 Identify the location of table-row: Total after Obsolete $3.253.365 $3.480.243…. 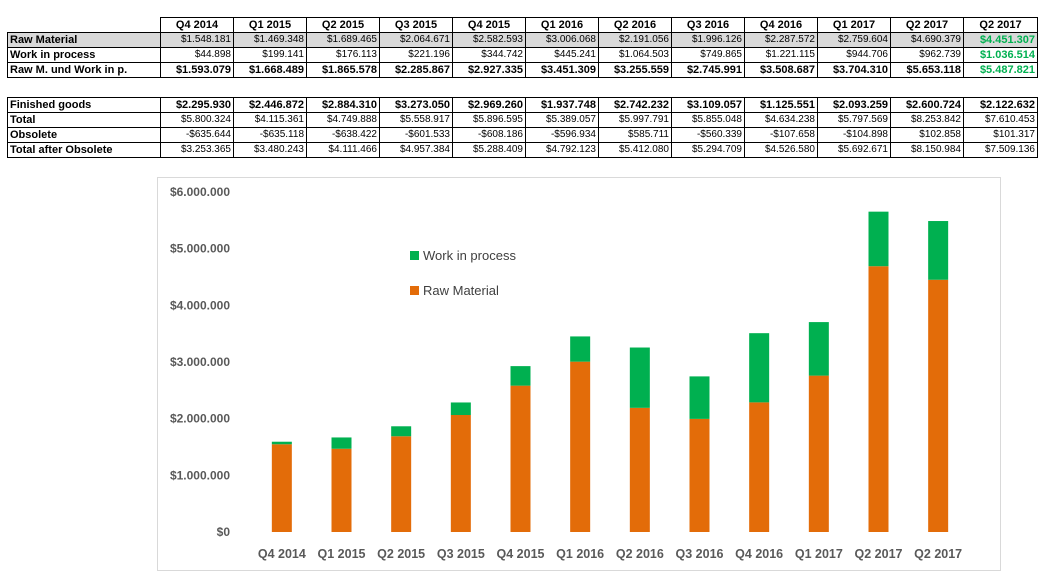
(522, 150).